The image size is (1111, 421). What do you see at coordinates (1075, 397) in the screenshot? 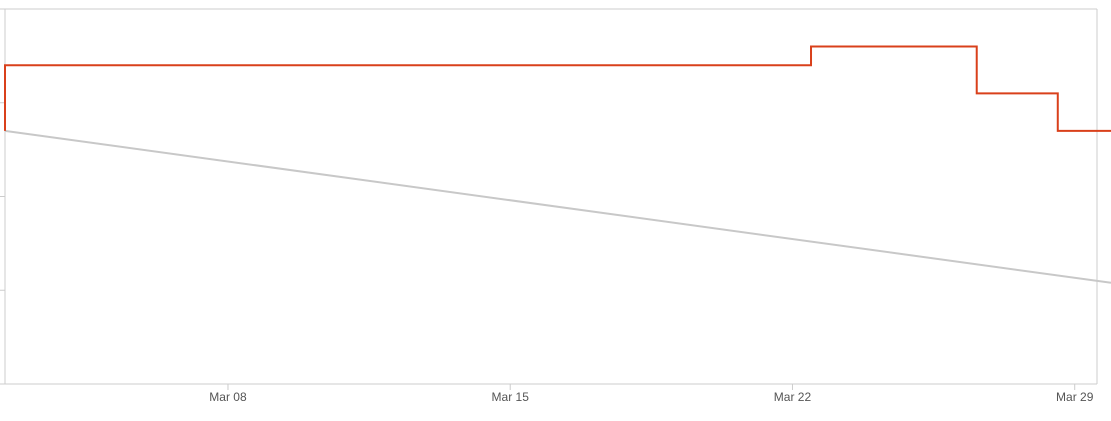
I see `x-tick-label: Mar 29` at bounding box center [1075, 397].